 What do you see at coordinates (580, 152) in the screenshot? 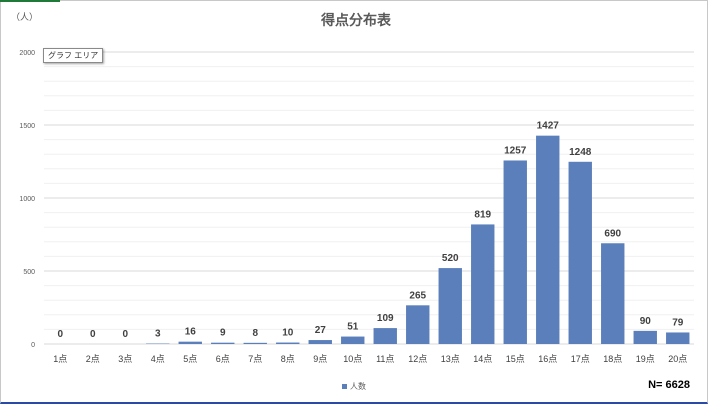
I see `bar-value-label: 1248` at bounding box center [580, 152].